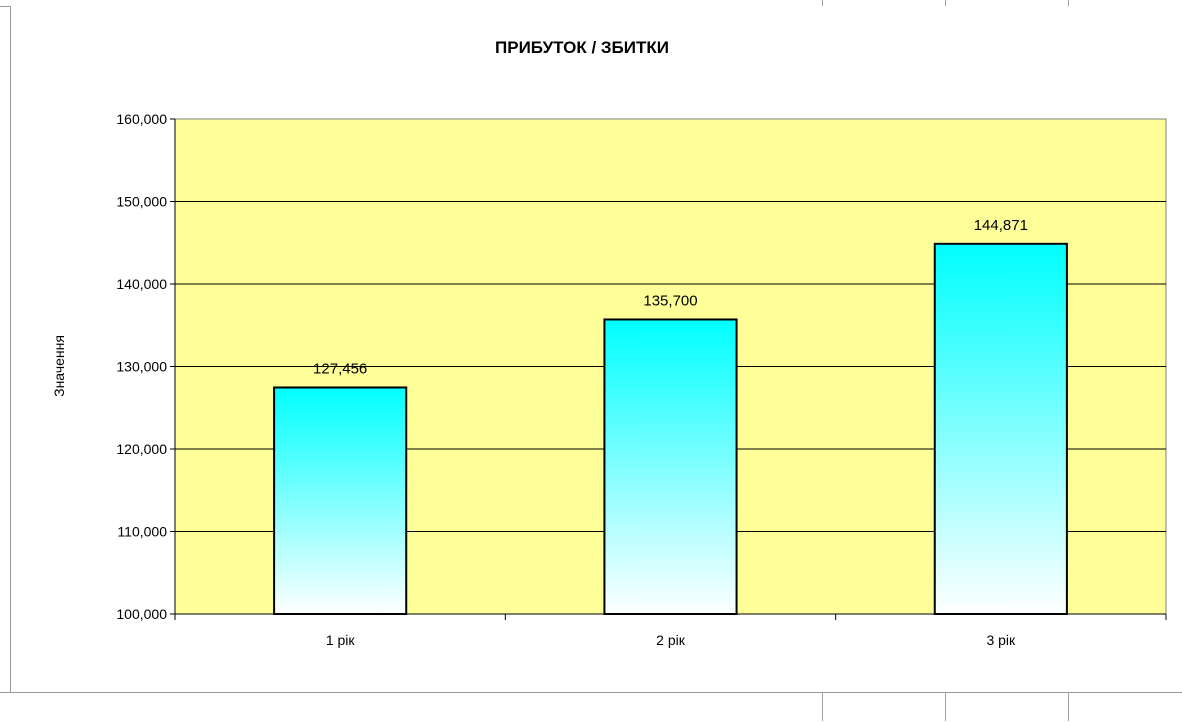 The image size is (1182, 722). Describe the element at coordinates (341, 640) in the screenshot. I see `x-tick-label: 1 рік` at that location.